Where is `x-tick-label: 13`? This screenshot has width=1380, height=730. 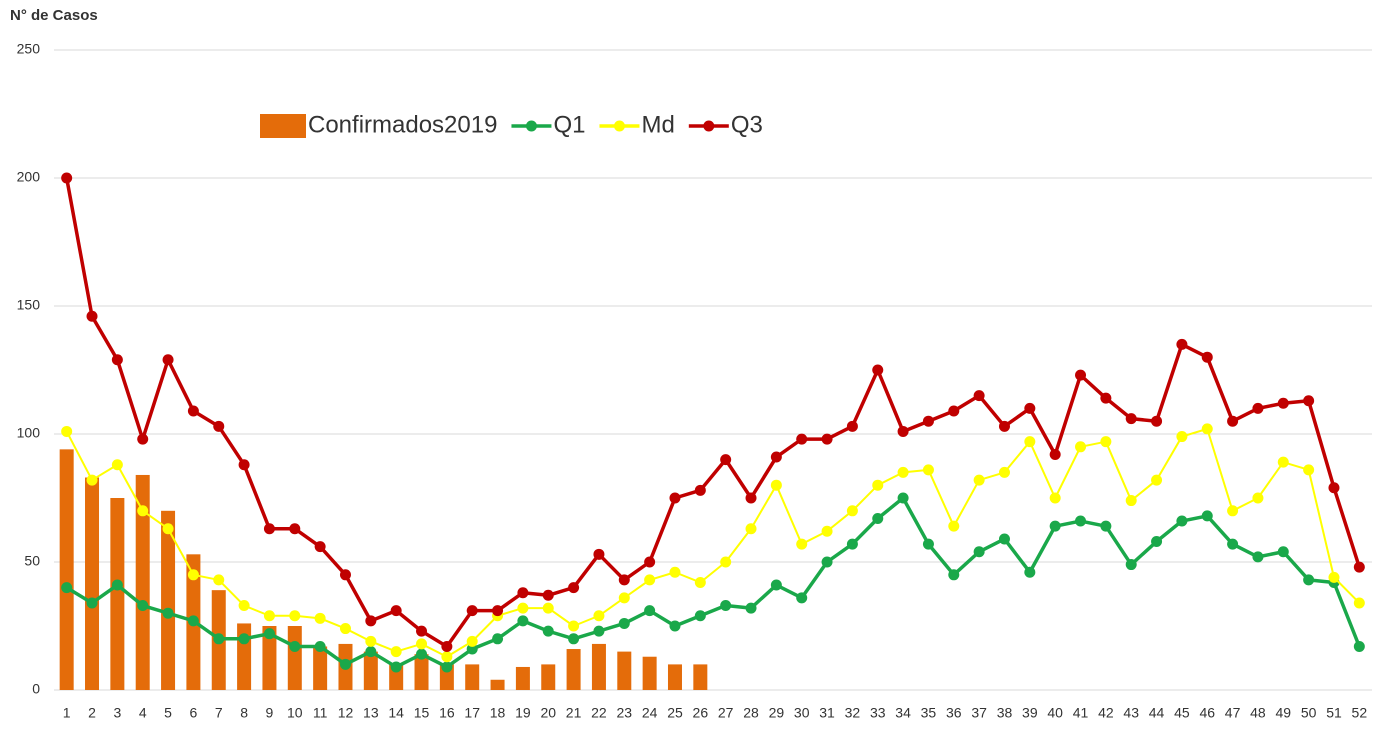
x-tick-label: 13 is located at coordinates (371, 713).